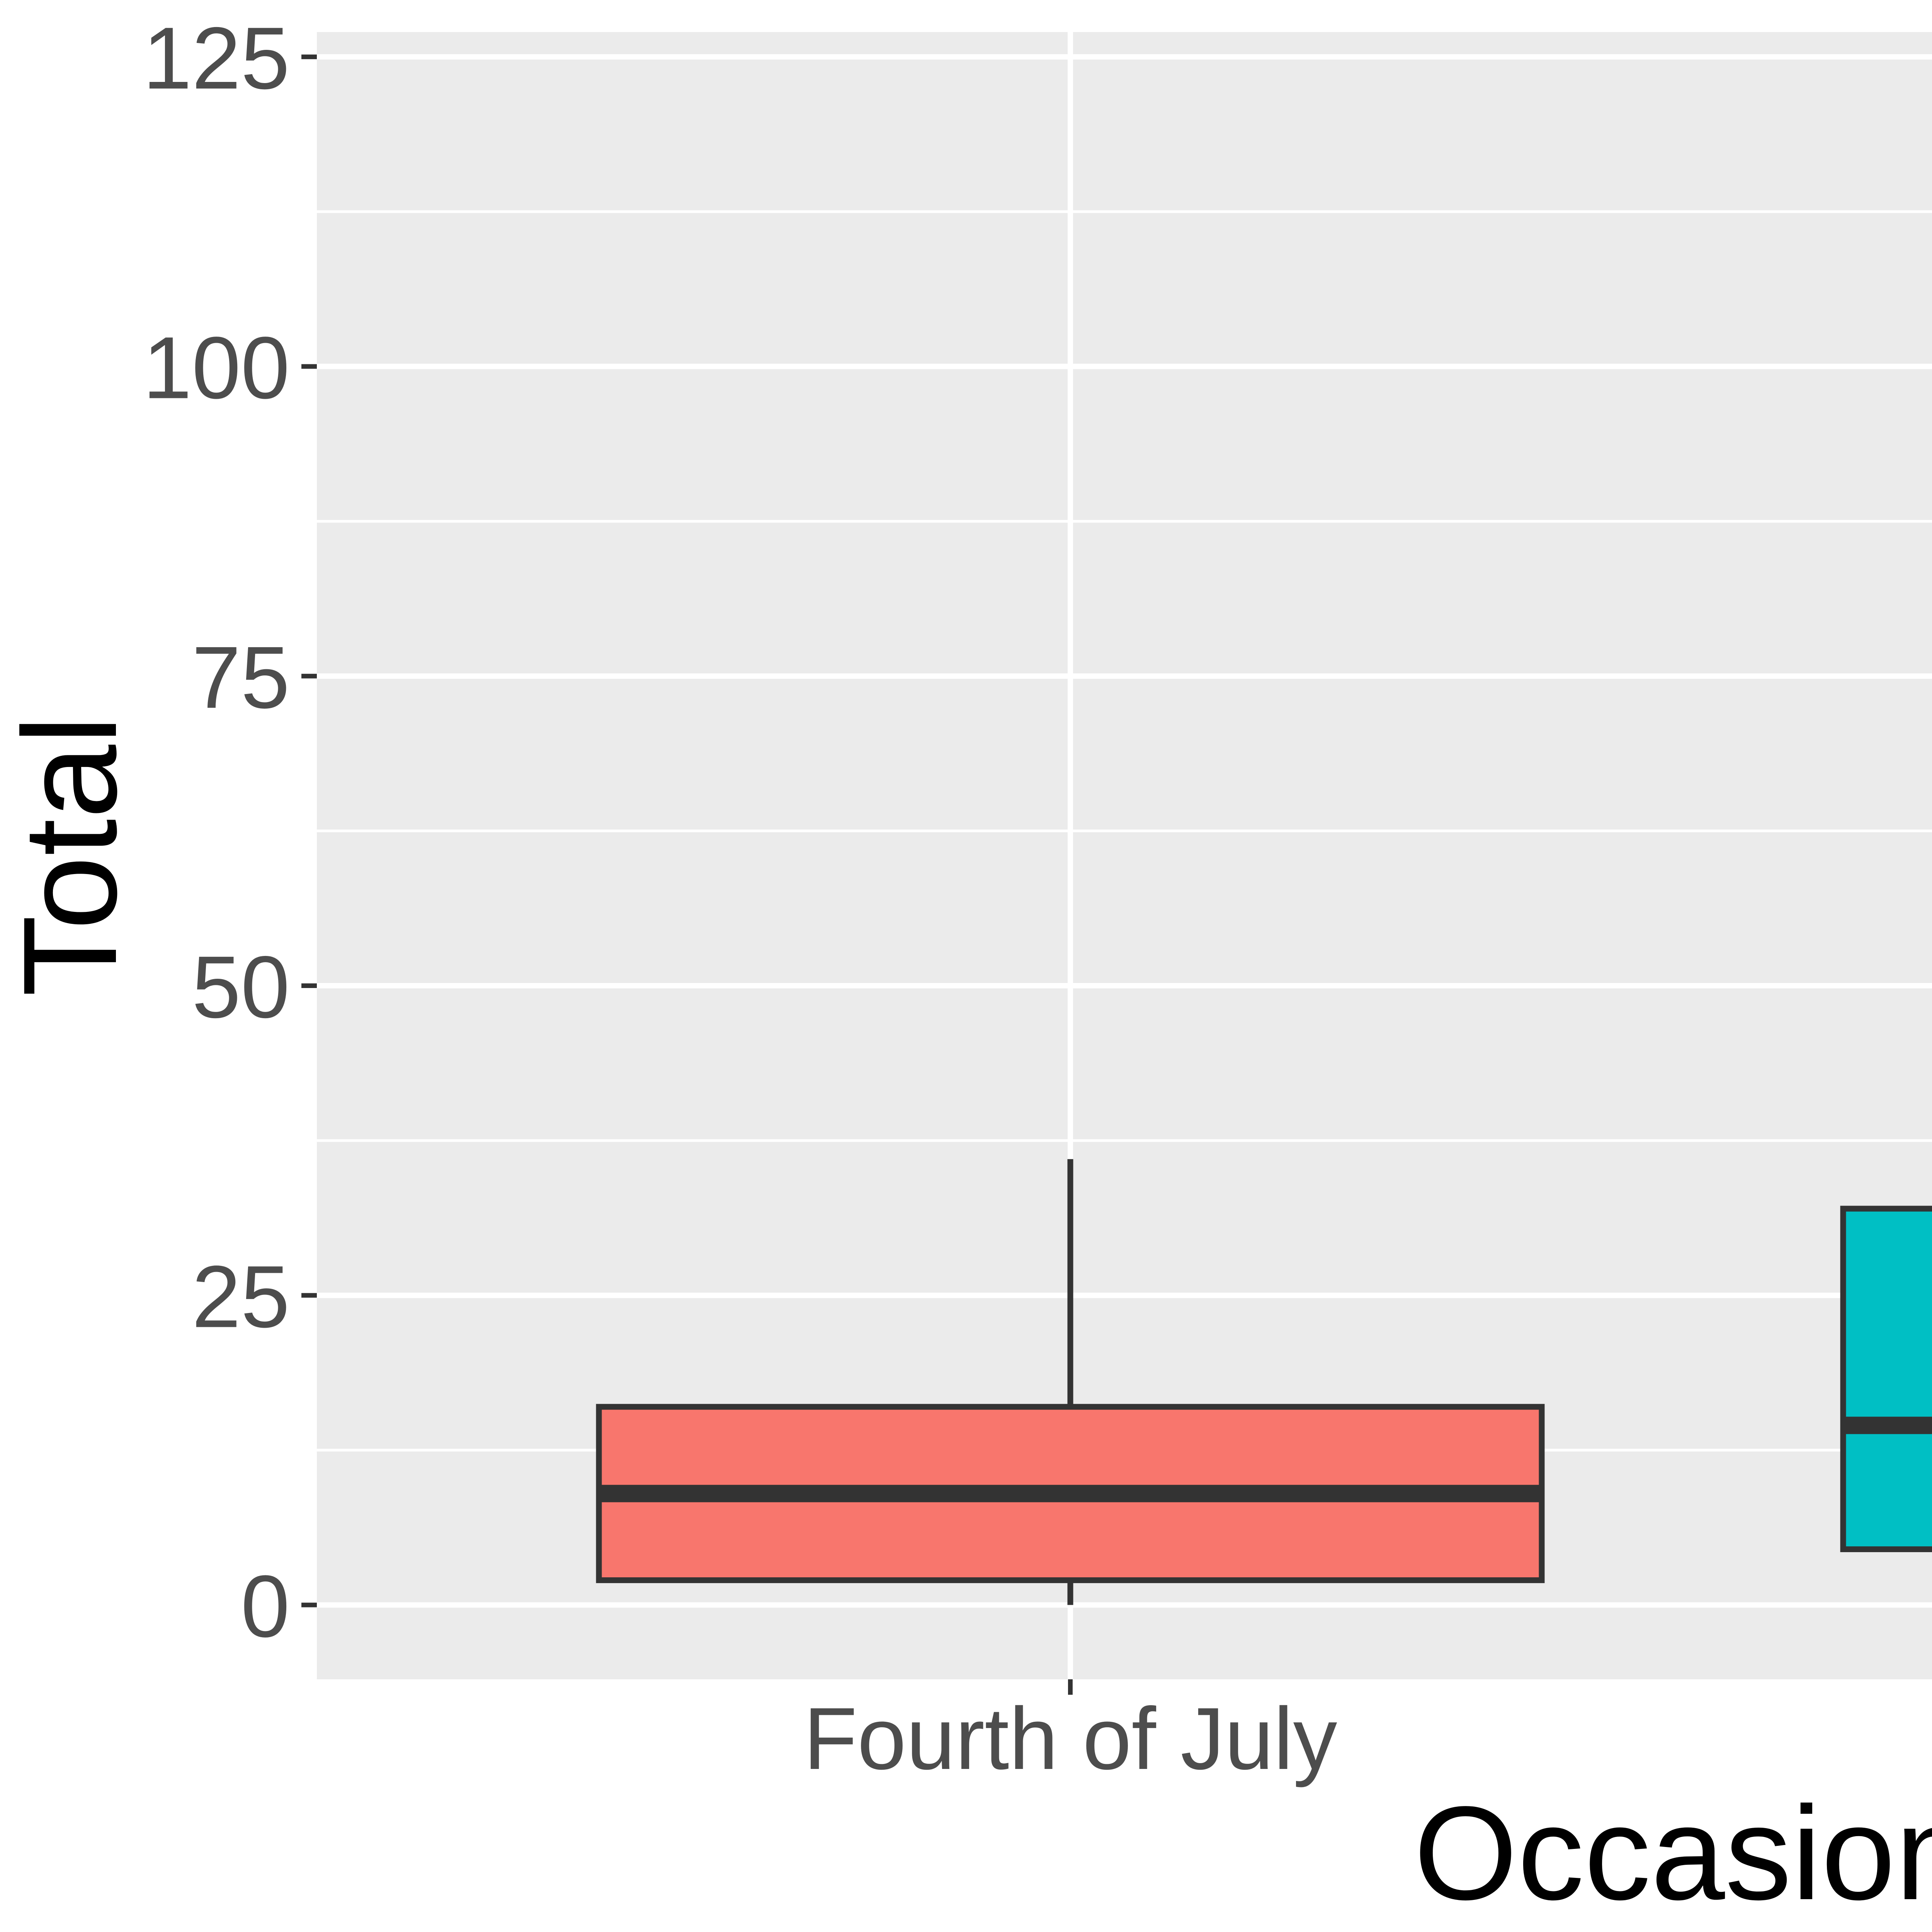  What do you see at coordinates (73, 856) in the screenshot?
I see `y-axis-title: Total` at bounding box center [73, 856].